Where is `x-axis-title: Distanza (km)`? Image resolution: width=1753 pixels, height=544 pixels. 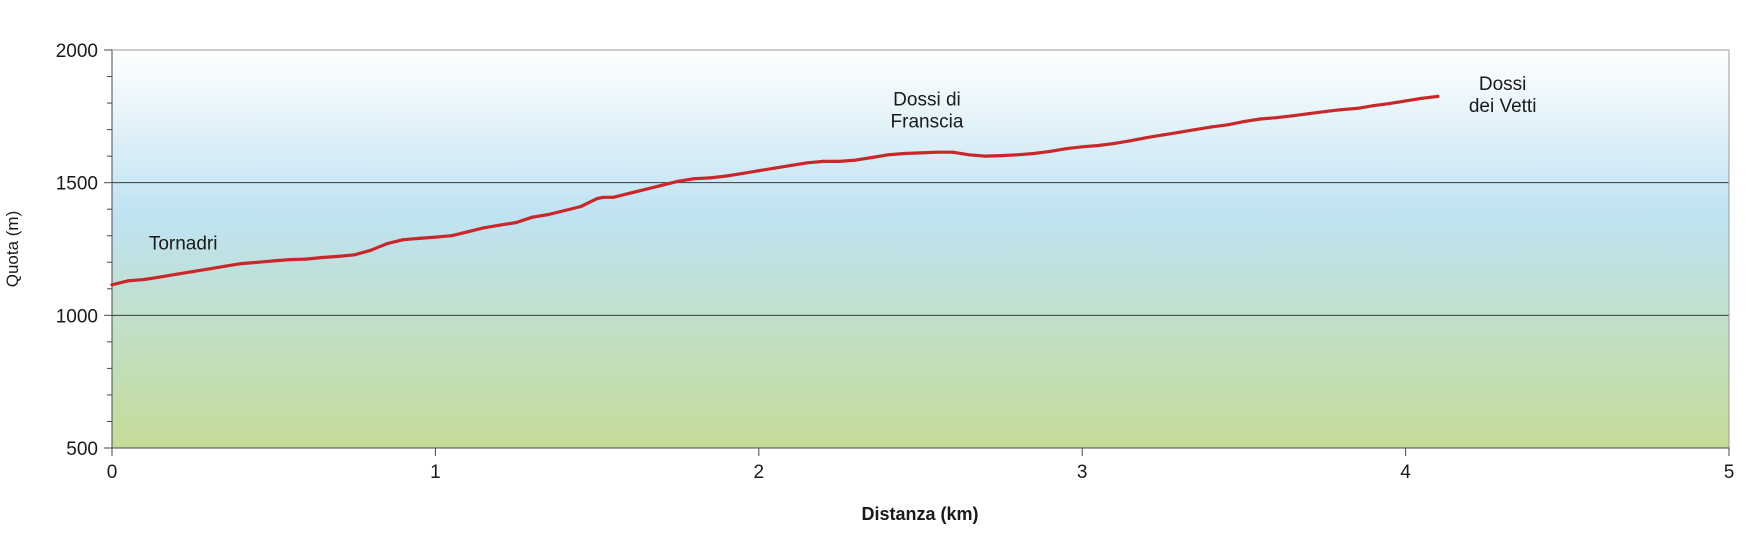
x-axis-title: Distanza (km) is located at coordinates (919, 514).